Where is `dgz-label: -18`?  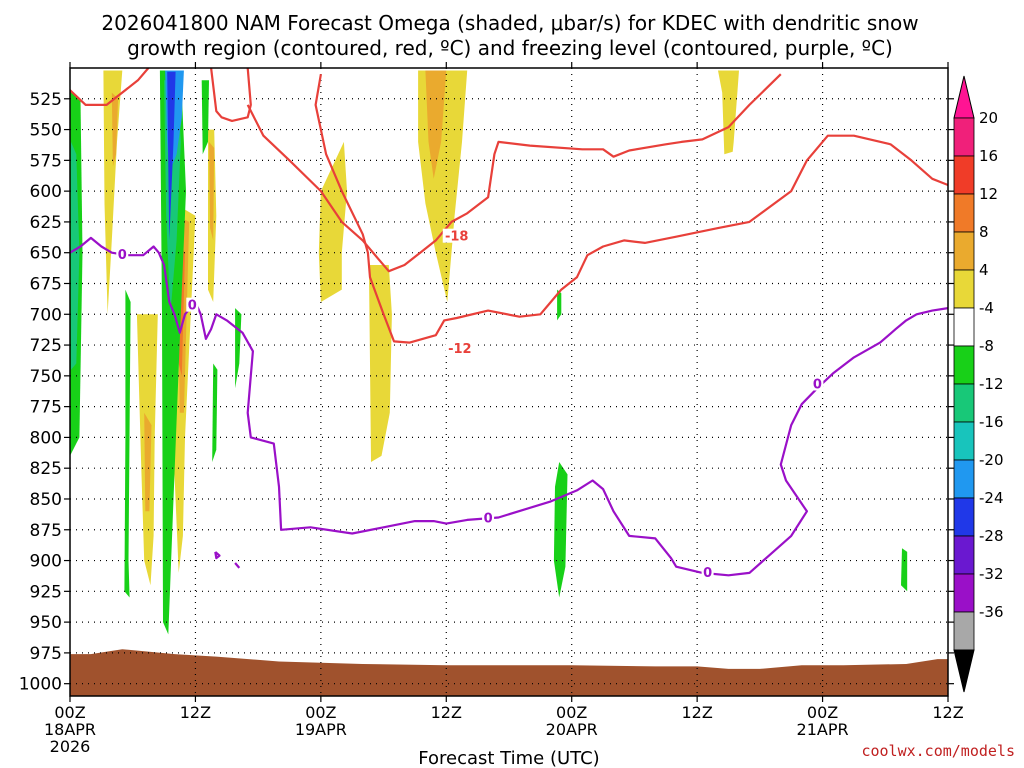 dgz-label: -18 is located at coordinates (457, 237).